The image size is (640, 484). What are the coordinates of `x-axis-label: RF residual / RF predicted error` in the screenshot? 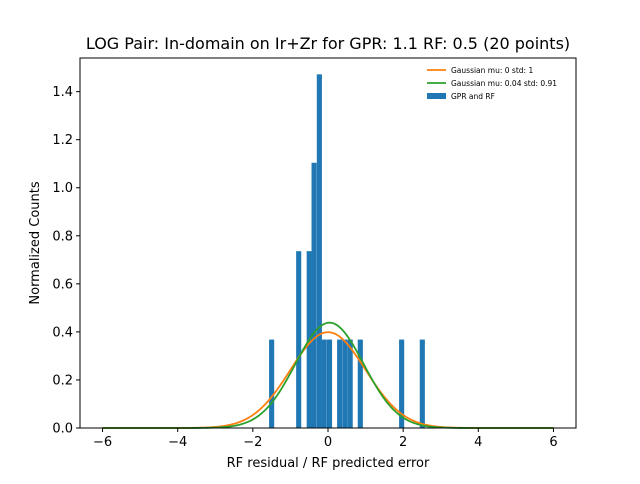 It's located at (328, 463).